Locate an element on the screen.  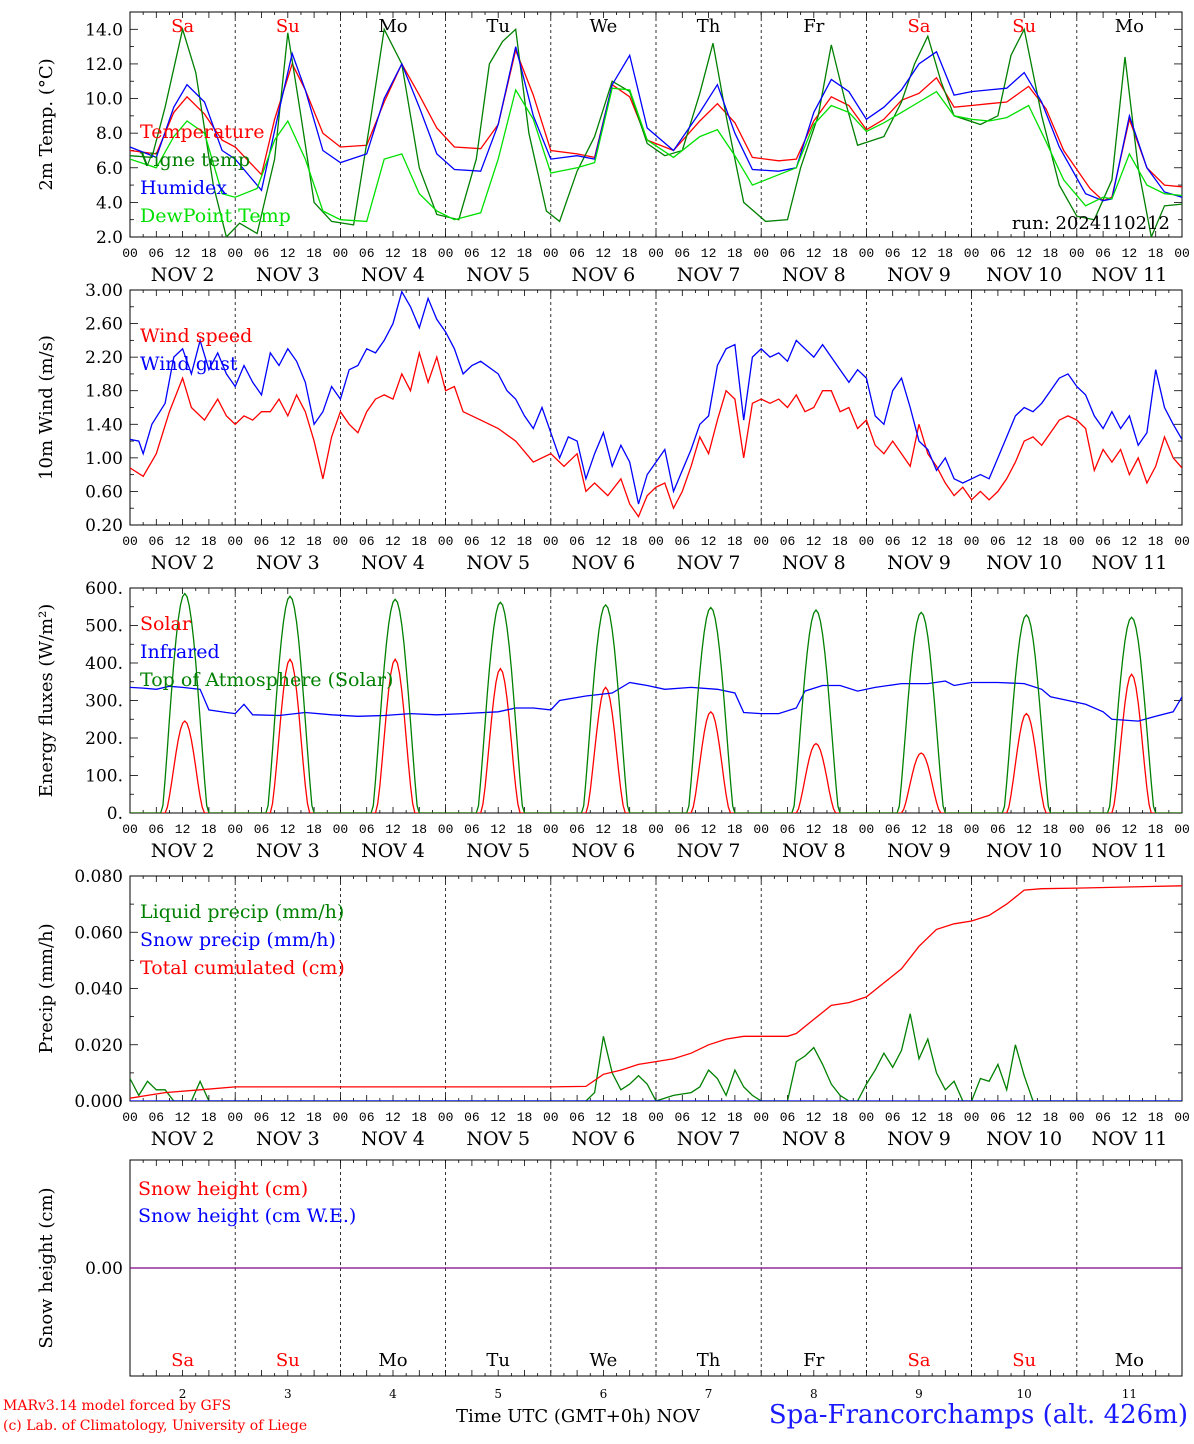
day-number-label: 2 is located at coordinates (183, 1394).